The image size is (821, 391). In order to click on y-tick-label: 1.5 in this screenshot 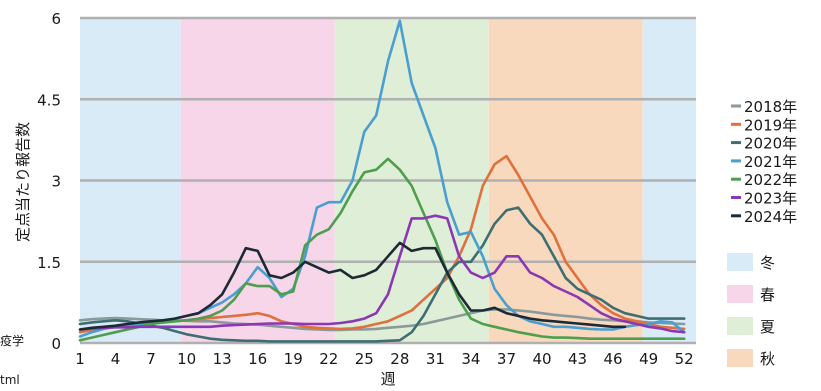, I will do `click(49, 263)`.